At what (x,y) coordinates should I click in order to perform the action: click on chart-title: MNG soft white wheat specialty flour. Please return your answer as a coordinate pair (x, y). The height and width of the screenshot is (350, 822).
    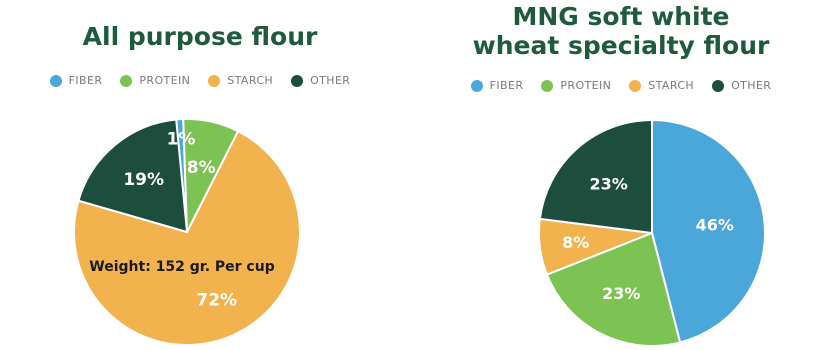
    Looking at the image, I should click on (621, 31).